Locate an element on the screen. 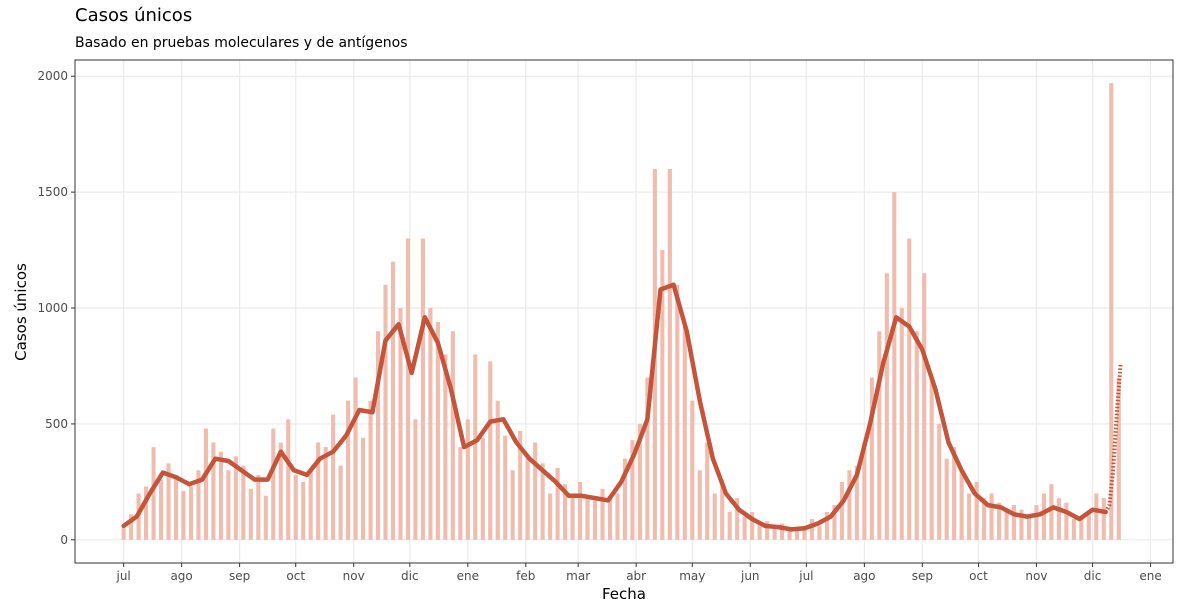 This screenshot has width=1200, height=599. y-axis-label: Casos únicos is located at coordinates (21, 312).